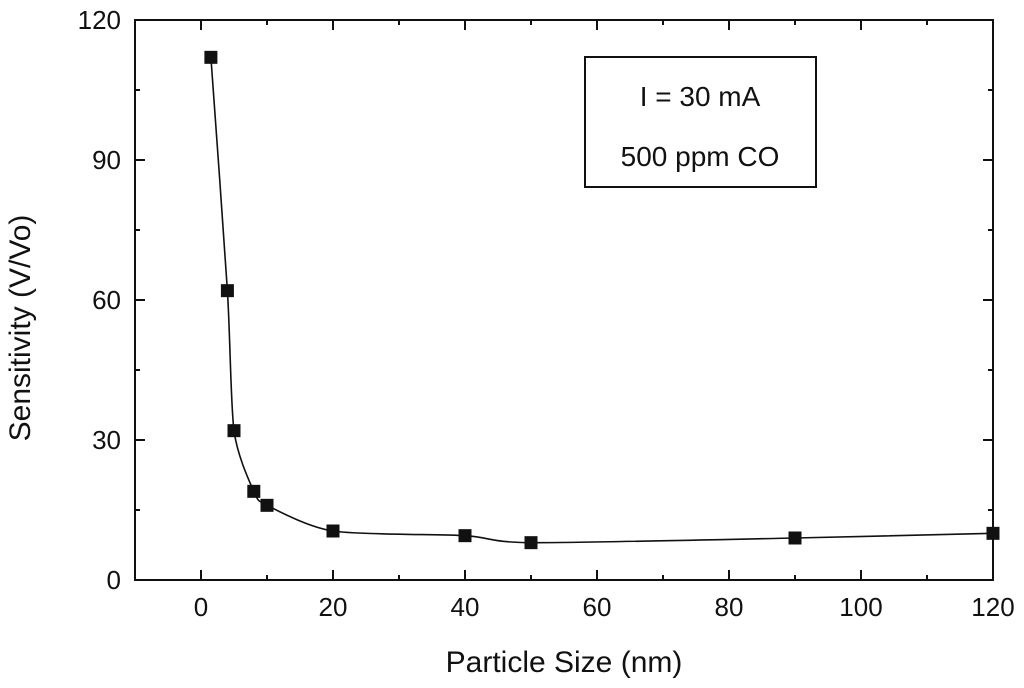 Image resolution: width=1024 pixels, height=688 pixels. What do you see at coordinates (992, 607) in the screenshot?
I see `x-tick-label: 120` at bounding box center [992, 607].